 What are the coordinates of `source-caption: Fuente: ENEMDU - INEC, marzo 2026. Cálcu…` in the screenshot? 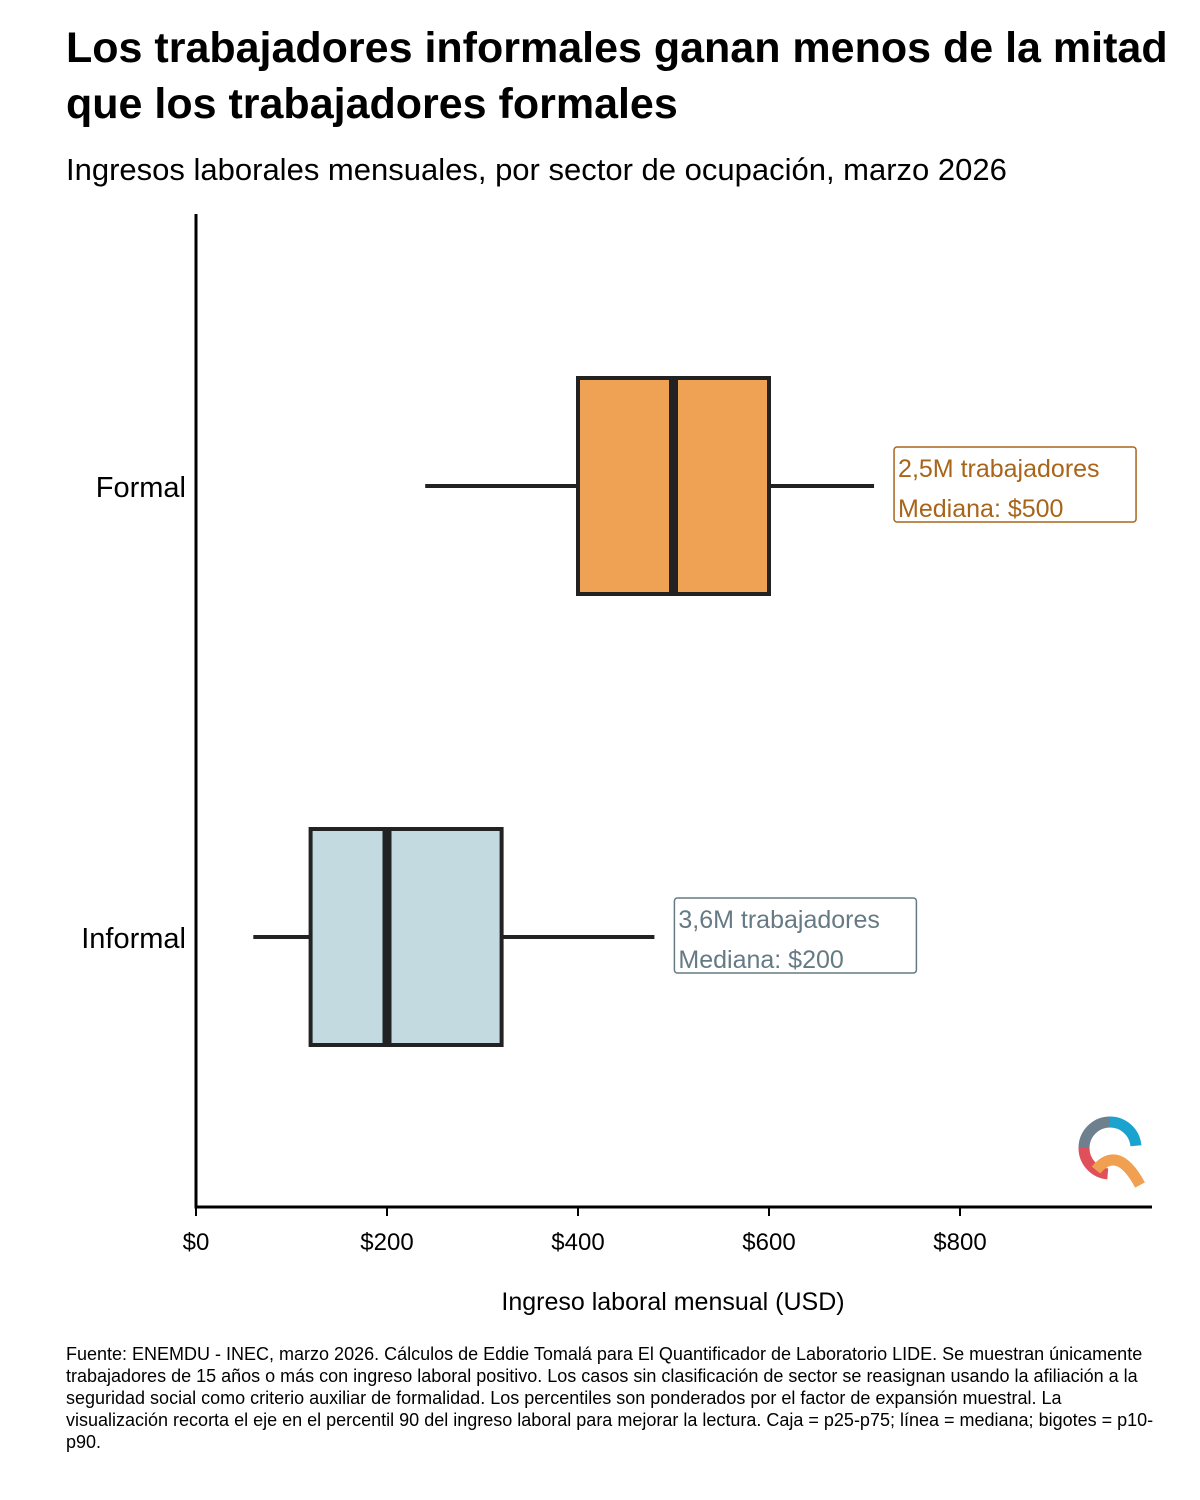 It's located at (610, 1398).